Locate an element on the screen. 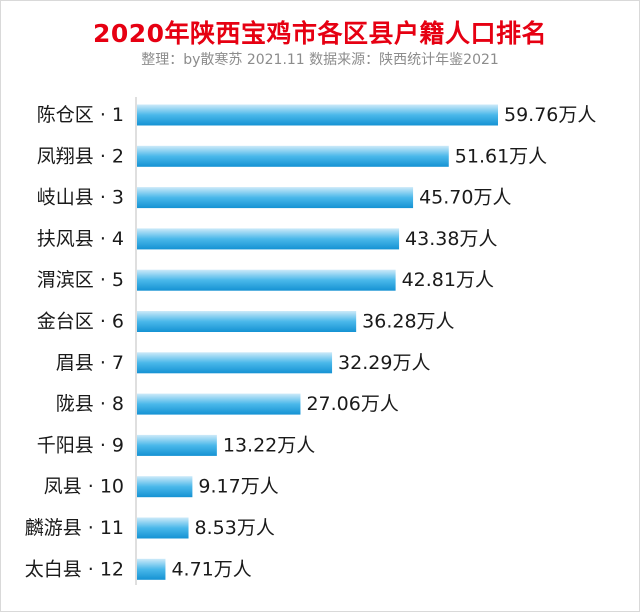  category-label: 扶风县 · 4 is located at coordinates (80, 239).